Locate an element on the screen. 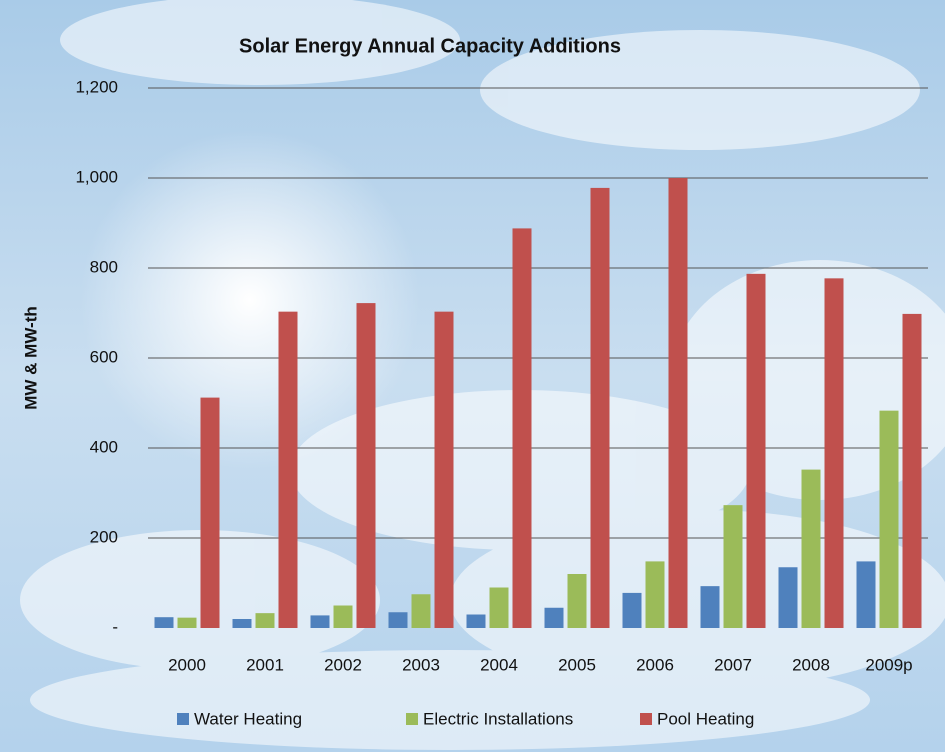 The width and height of the screenshot is (945, 752). x-tick-label: 2005 is located at coordinates (577, 664).